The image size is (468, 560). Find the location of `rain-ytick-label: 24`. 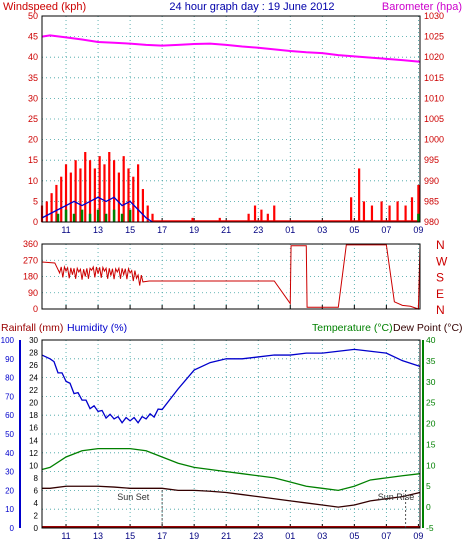

rain-ytick-label: 24 is located at coordinates (33, 378).